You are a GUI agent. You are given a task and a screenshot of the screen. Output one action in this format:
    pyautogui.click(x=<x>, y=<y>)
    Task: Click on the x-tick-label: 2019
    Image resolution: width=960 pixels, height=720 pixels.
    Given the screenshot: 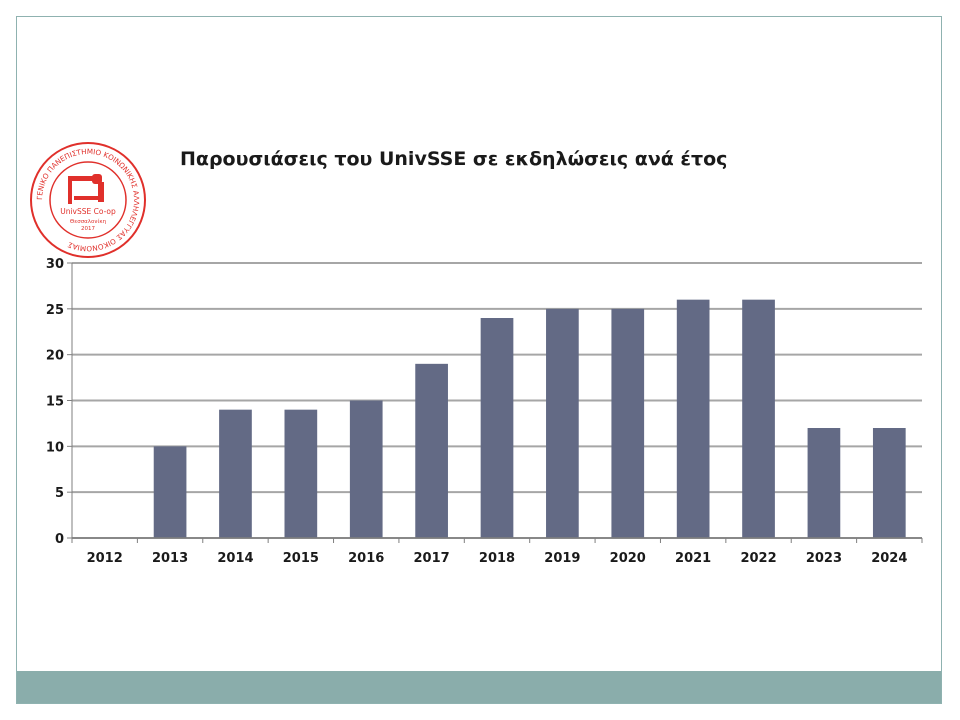 What is the action you would take?
    pyautogui.click(x=562, y=558)
    